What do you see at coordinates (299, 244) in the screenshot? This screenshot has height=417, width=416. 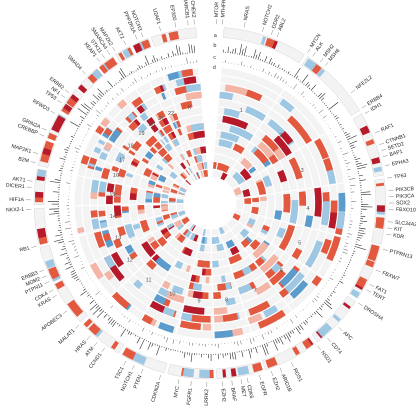 I see `chromosome-label: 5` at bounding box center [299, 244].